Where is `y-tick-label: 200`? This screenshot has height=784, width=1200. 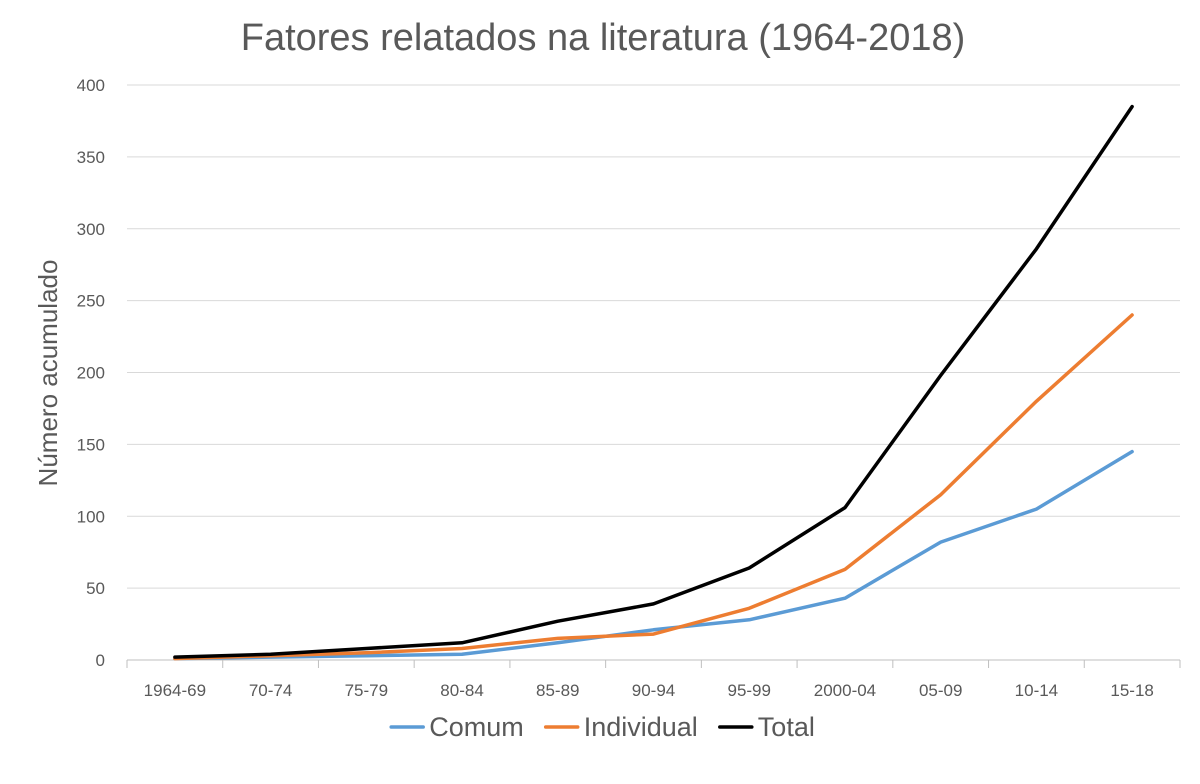 y-tick-label: 200 is located at coordinates (91, 373).